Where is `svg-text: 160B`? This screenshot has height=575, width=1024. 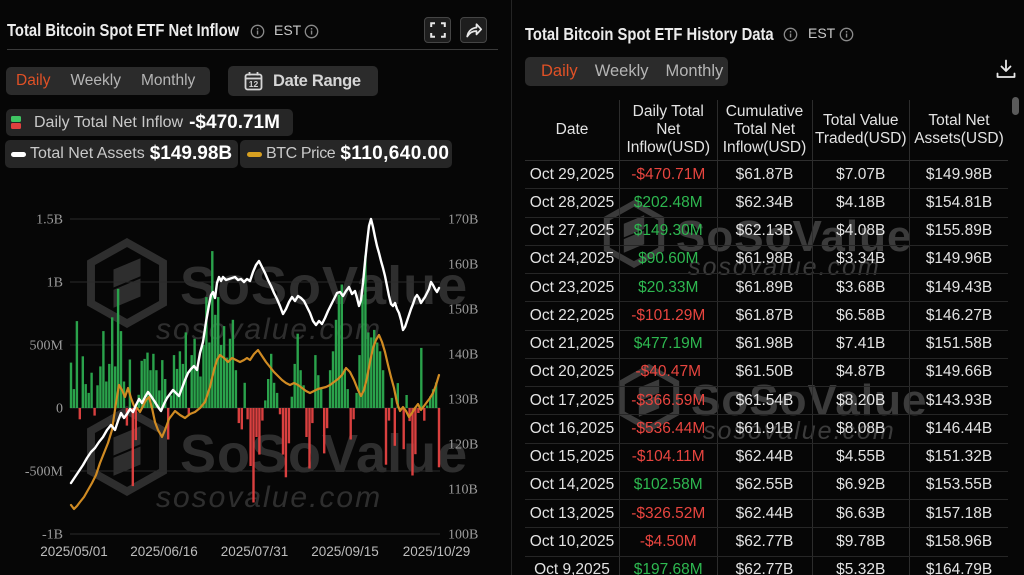 svg-text: 160B is located at coordinates (463, 265).